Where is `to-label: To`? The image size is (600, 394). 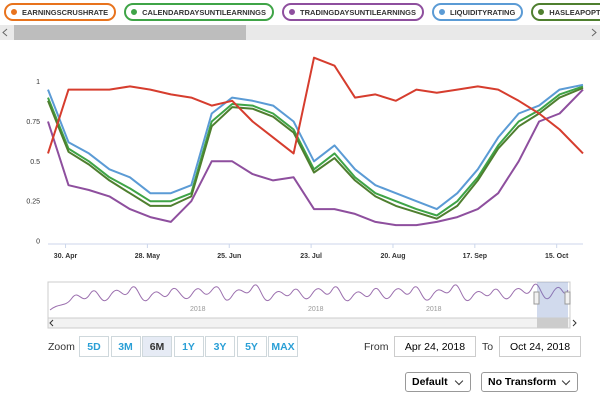
to-label: To is located at coordinates (488, 347).